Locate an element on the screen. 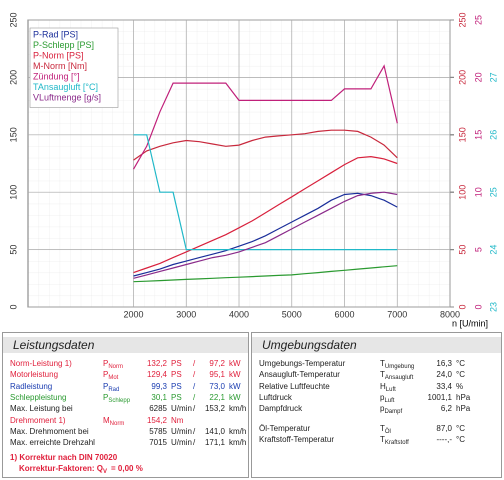  legend-entry: P-Norm [PS] is located at coordinates (58, 55).